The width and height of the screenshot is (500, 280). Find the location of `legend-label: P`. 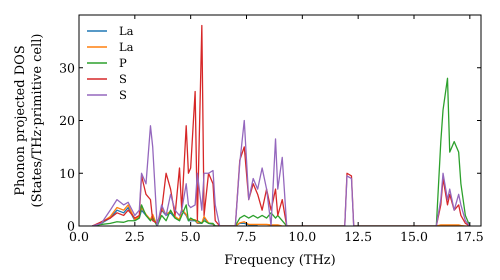

legend-label: P is located at coordinates (123, 63).